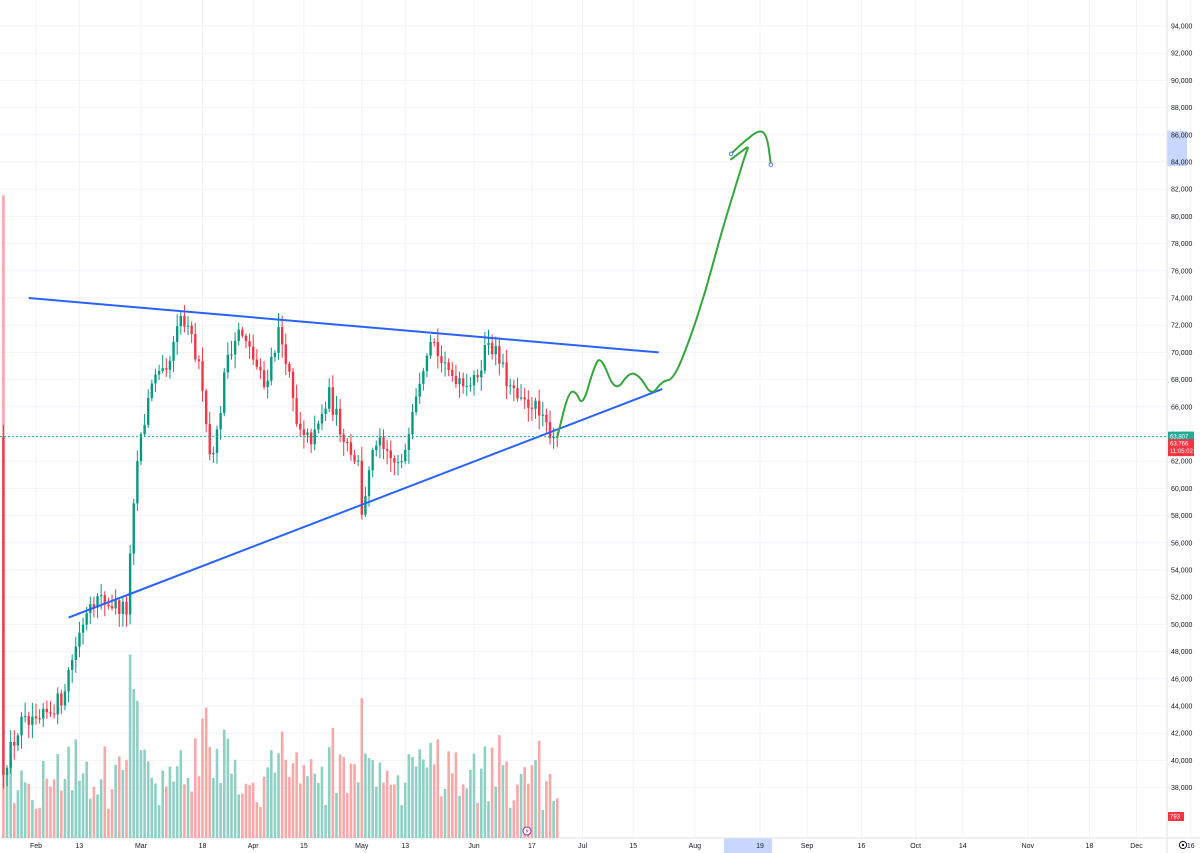 Image resolution: width=1200 pixels, height=853 pixels. I want to click on price-tick-label: 44,000, so click(1182, 707).